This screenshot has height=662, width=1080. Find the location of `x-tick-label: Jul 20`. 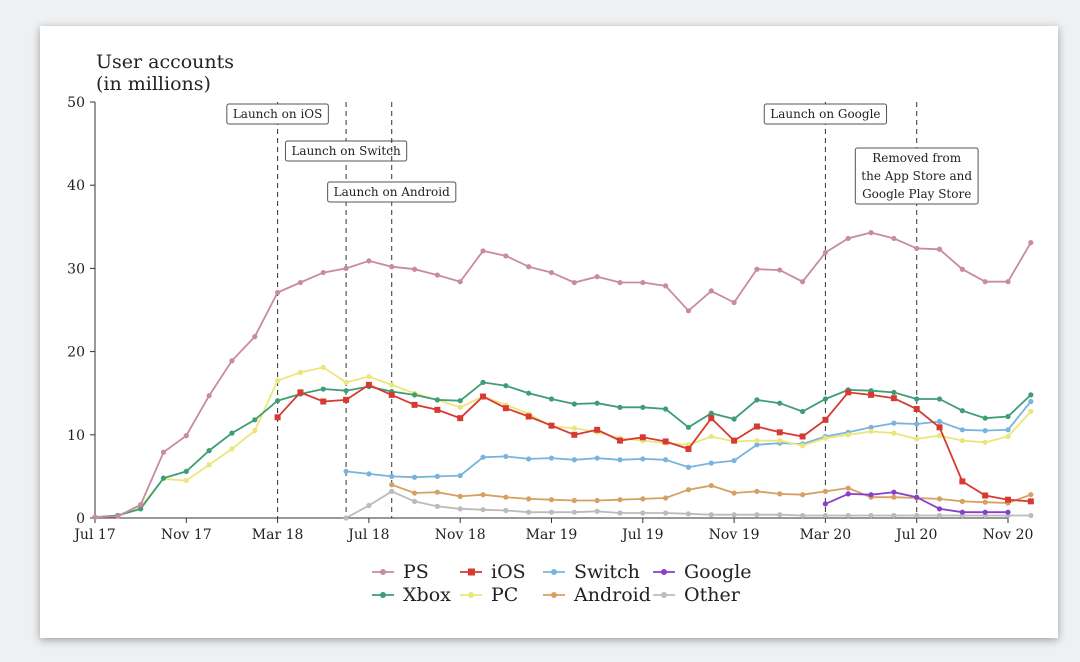

x-tick-label: Jul 20 is located at coordinates (915, 535).